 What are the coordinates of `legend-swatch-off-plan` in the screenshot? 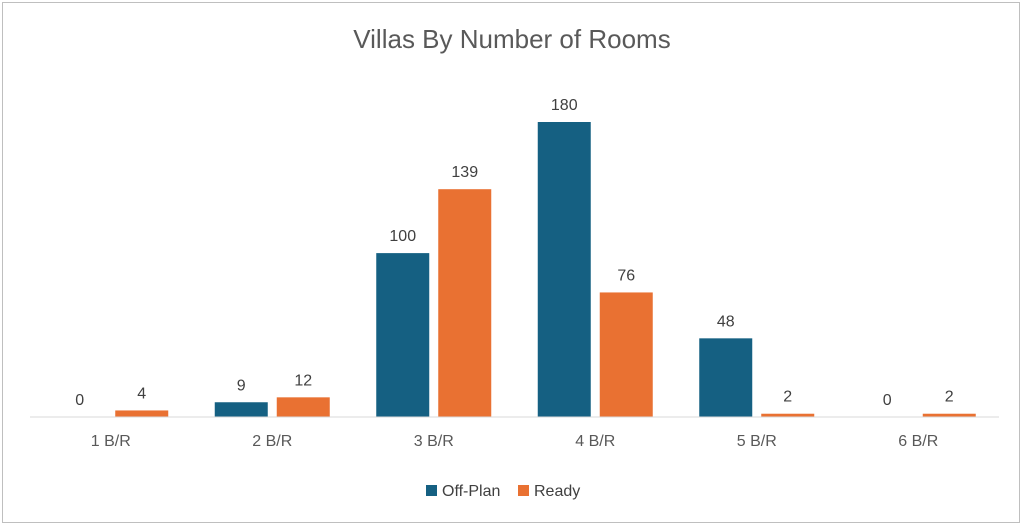 It's located at (431, 490).